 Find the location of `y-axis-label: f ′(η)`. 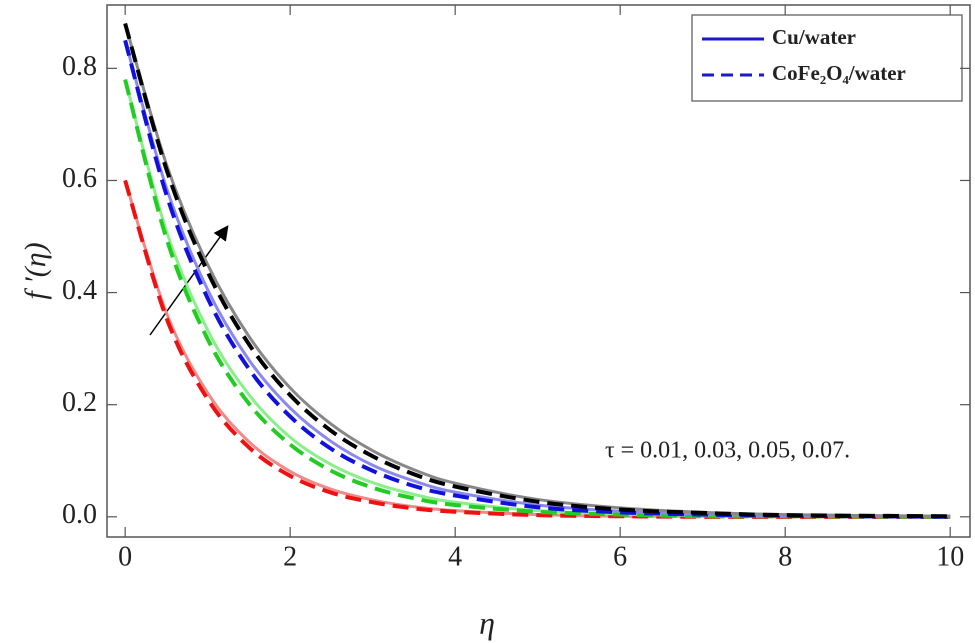

y-axis-label: f ′(η) is located at coordinates (35, 270).